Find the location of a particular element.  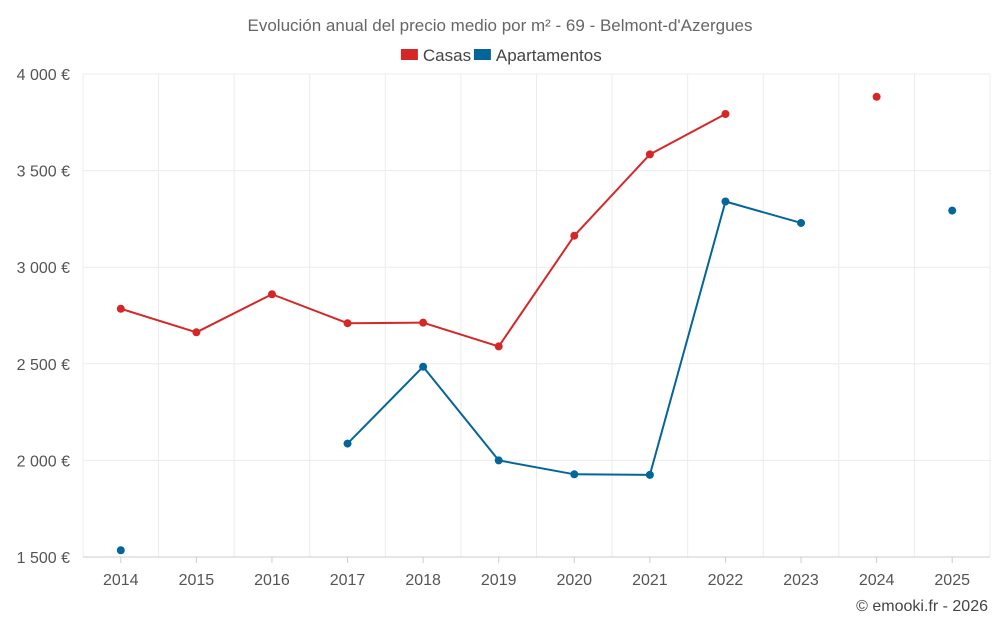

legend-item-casas: Casas is located at coordinates (435, 55).